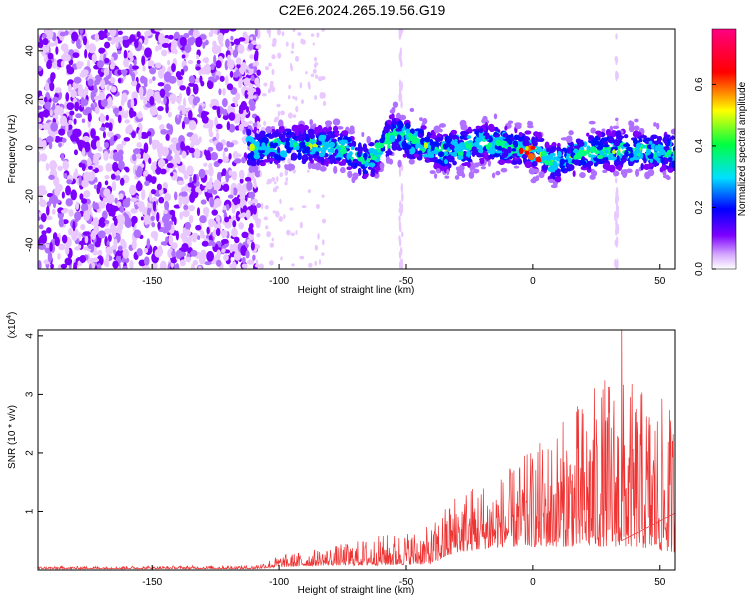 This screenshot has height=600, width=750. What do you see at coordinates (34, 148) in the screenshot?
I see `spectrogram-y-ticks: -40 -20 0 20 40` at bounding box center [34, 148].